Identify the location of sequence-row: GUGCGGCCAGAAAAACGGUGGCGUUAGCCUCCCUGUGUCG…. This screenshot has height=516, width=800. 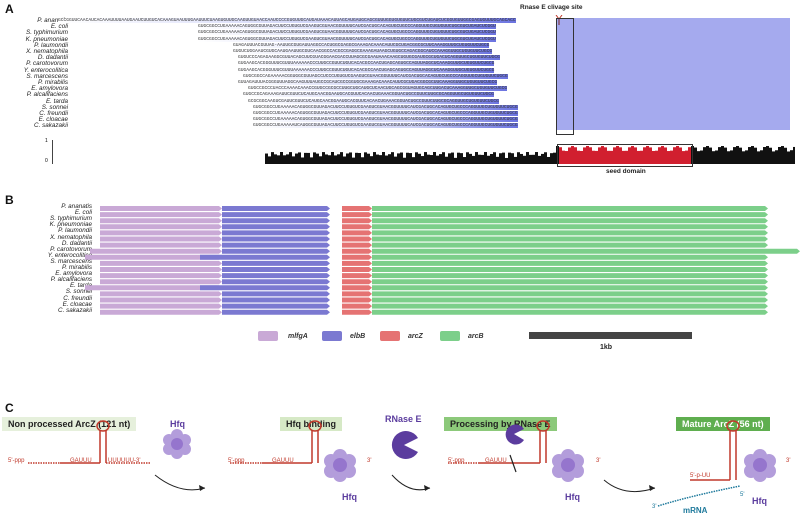
(423, 76).